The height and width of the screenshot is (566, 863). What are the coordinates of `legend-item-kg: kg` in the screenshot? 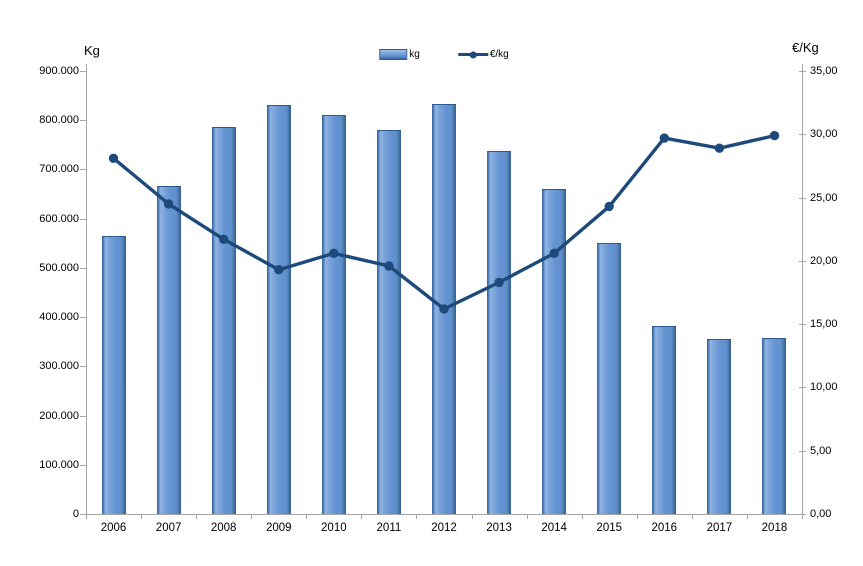 It's located at (399, 54).